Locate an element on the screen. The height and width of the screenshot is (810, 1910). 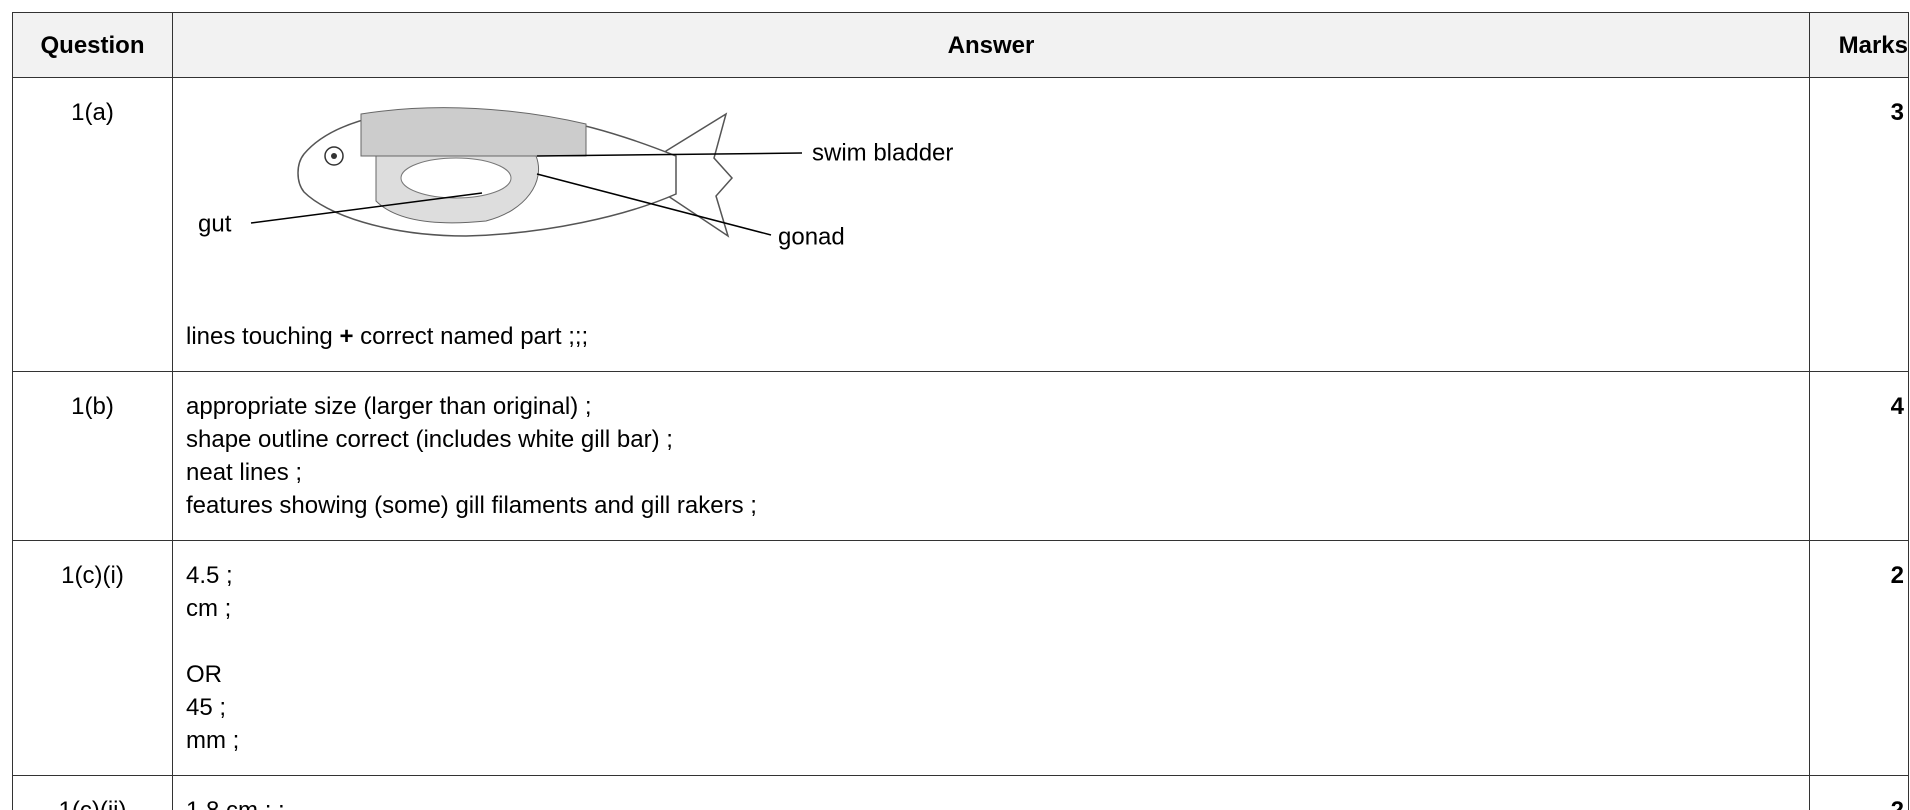
header-cell: Answer is located at coordinates (991, 45).